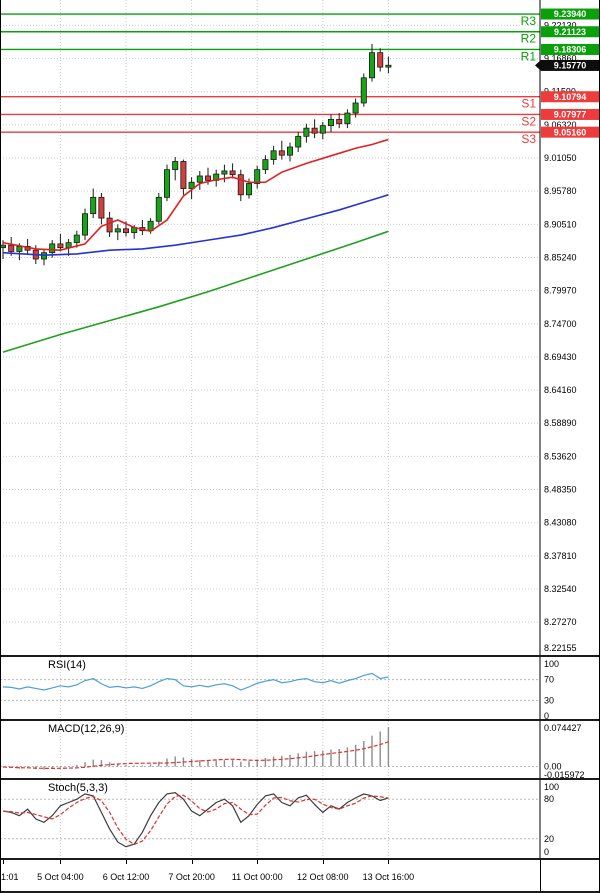 Image resolution: width=600 pixels, height=893 pixels. Describe the element at coordinates (570, 32) in the screenshot. I see `price-level-badge-text: 9.21123` at that location.